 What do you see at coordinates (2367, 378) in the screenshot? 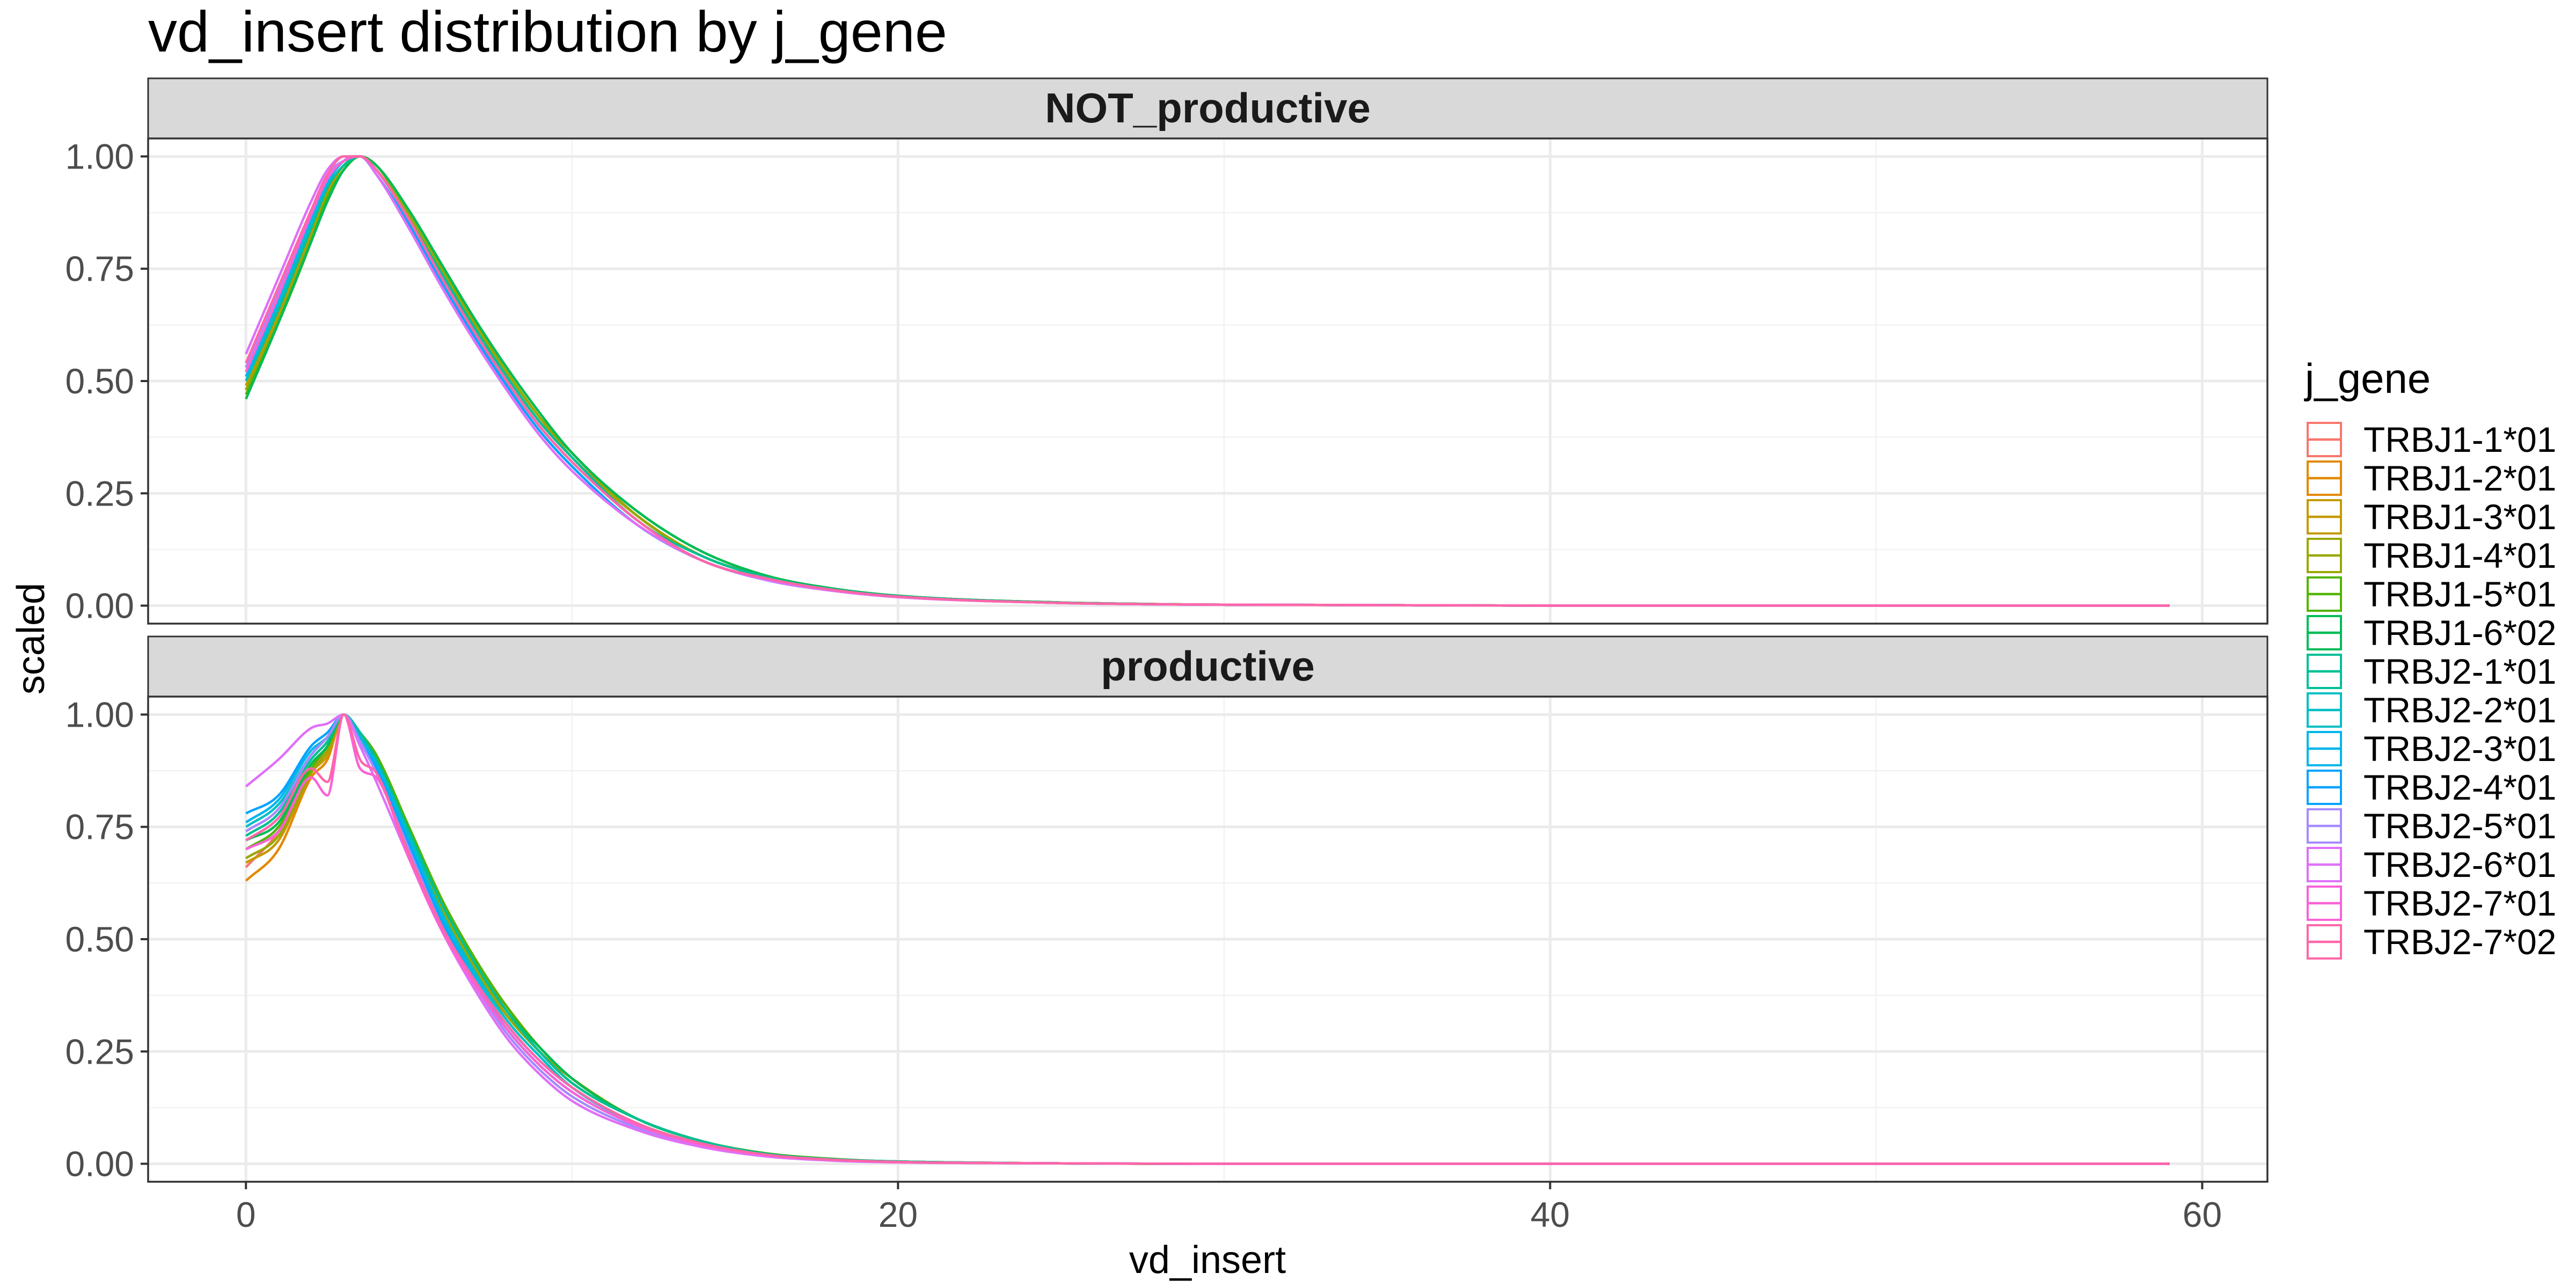
I see `legend-title: j_gene` at bounding box center [2367, 378].